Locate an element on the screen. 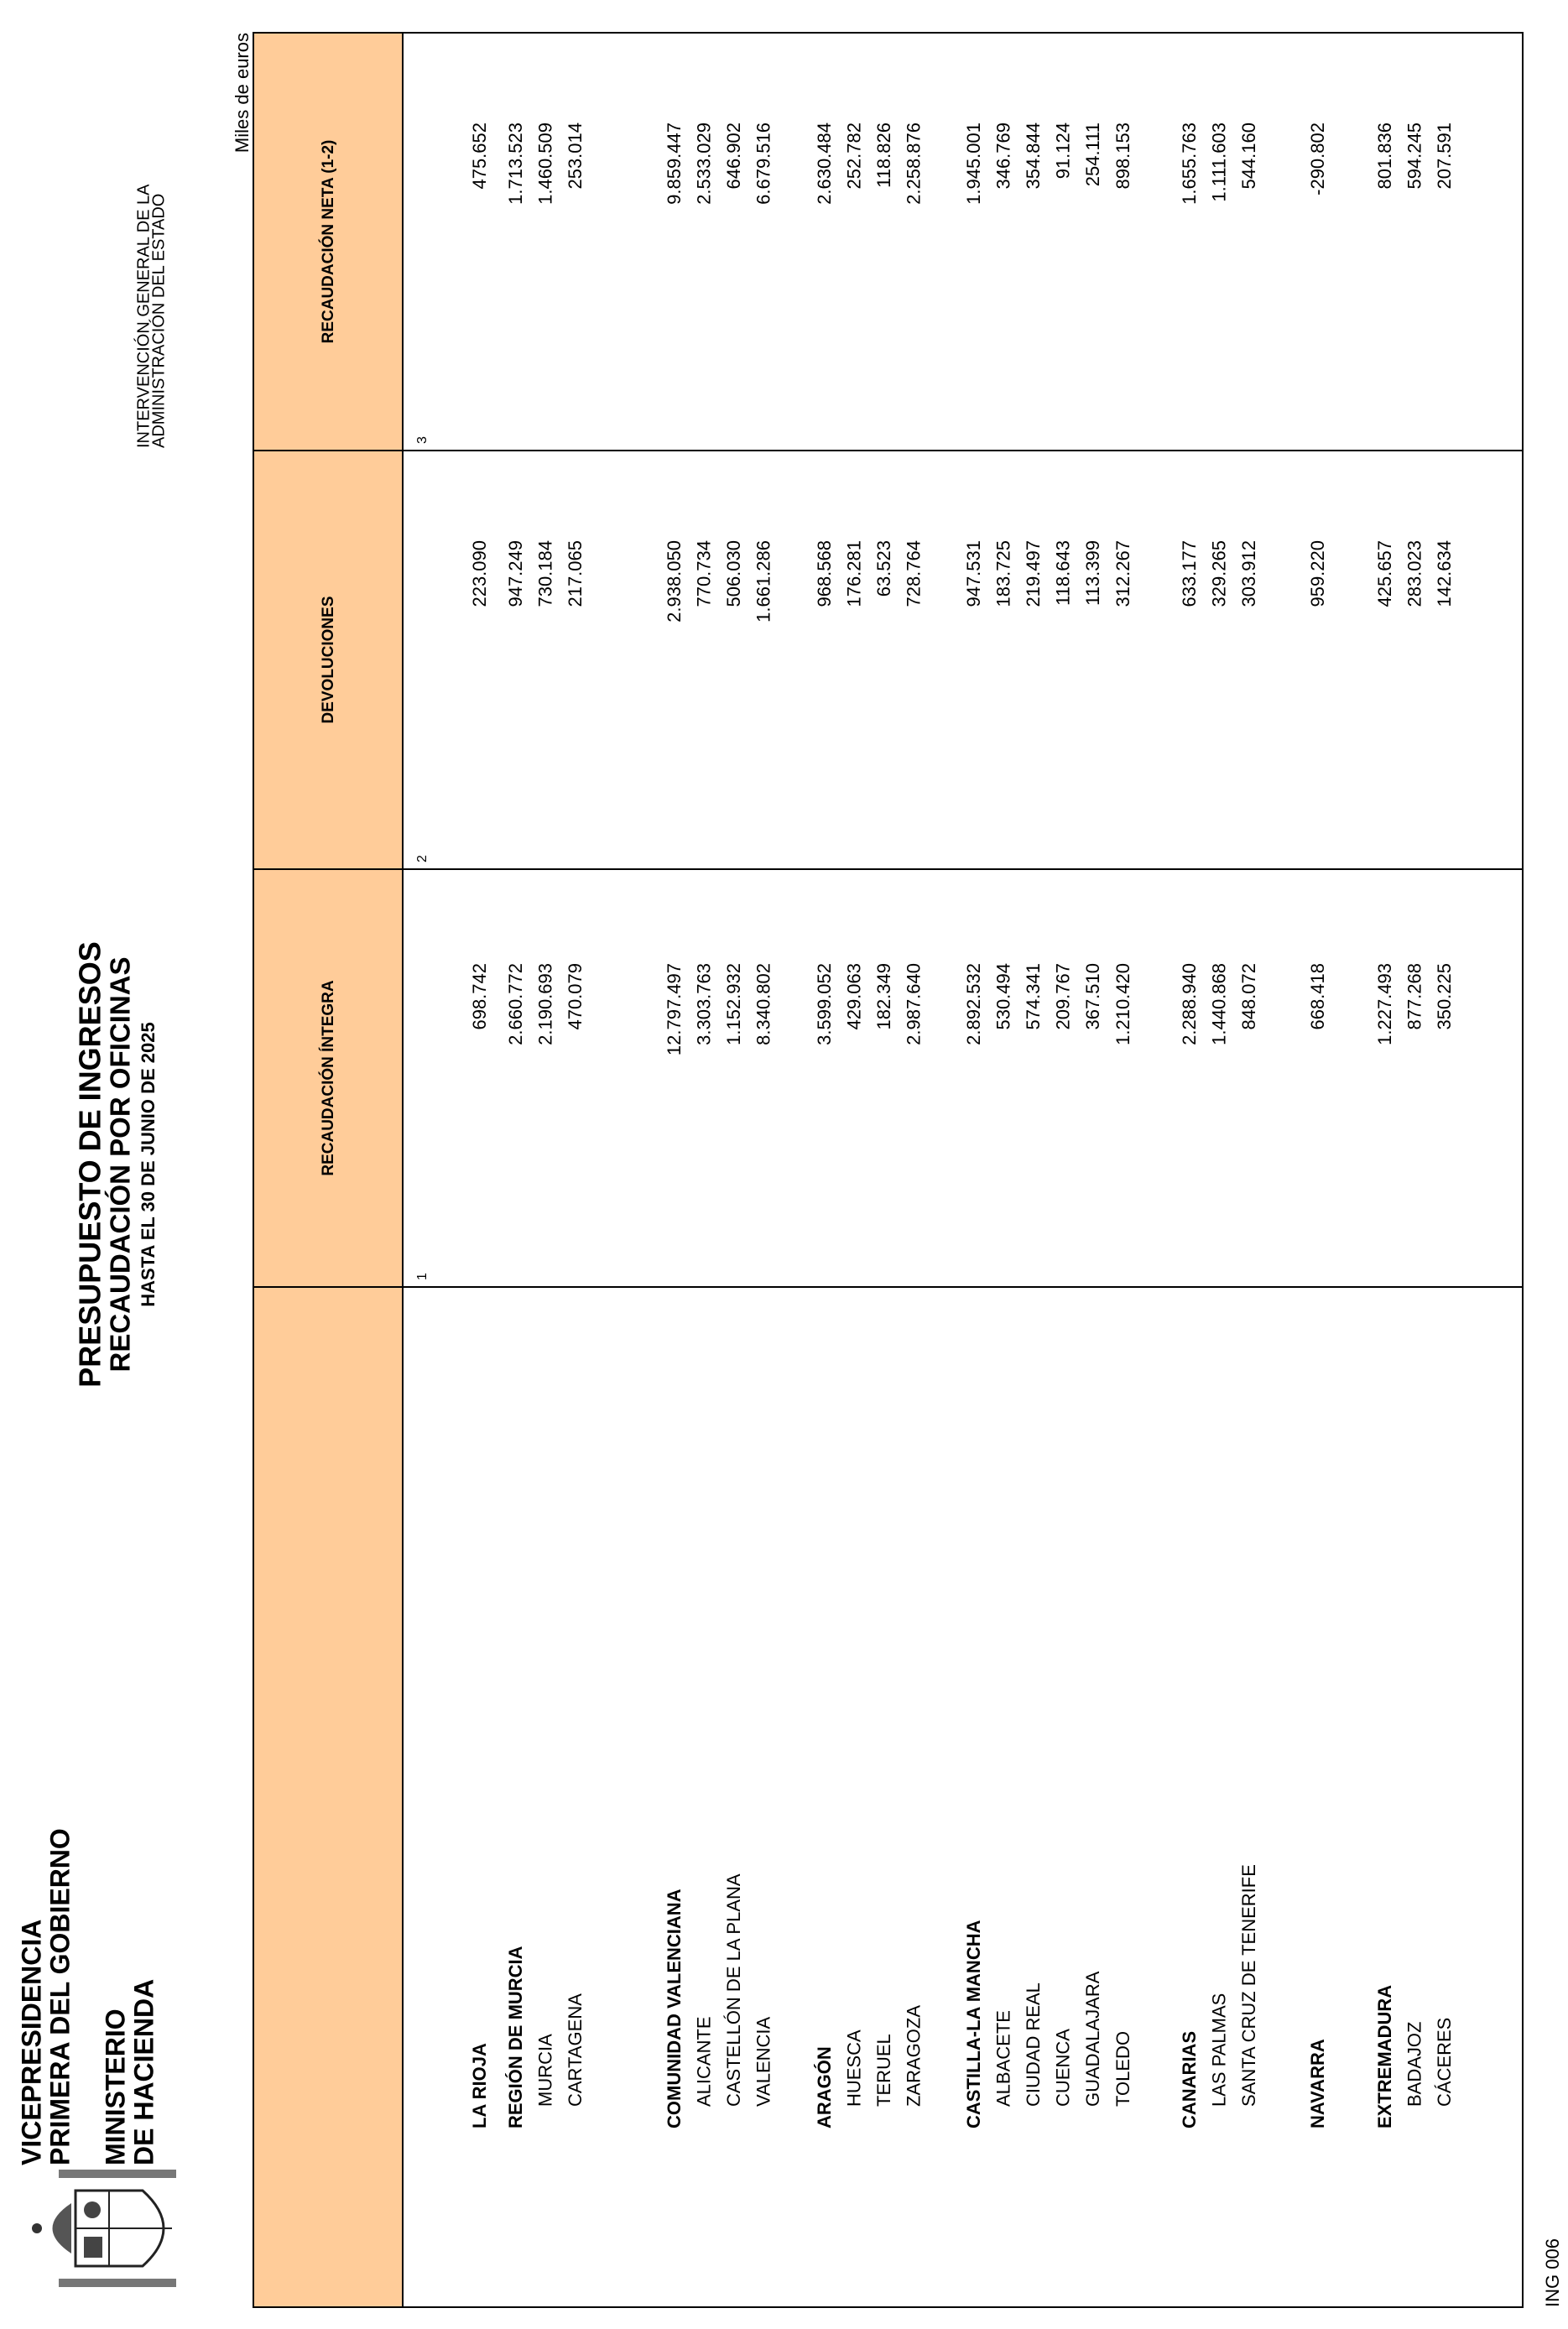 Image resolution: width=1568 pixels, height=2329 pixels. office-label: ALBACETE is located at coordinates (1003, 2058).